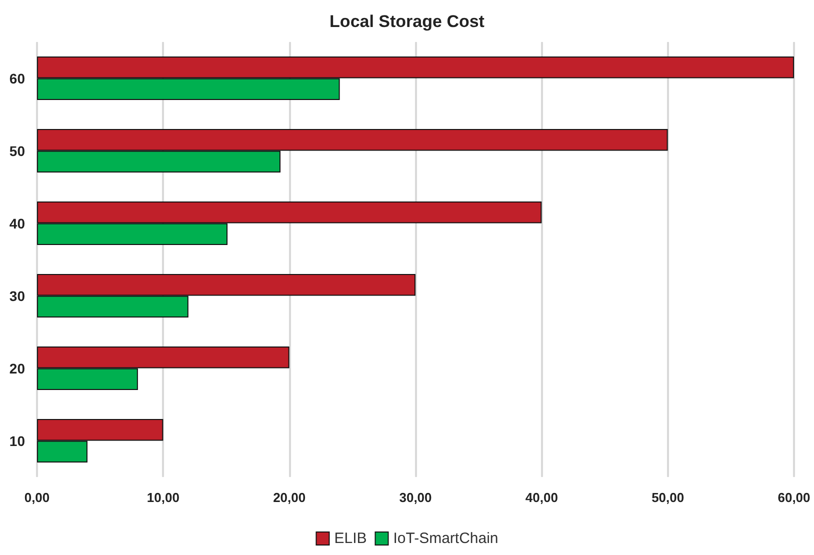  What do you see at coordinates (17, 223) in the screenshot?
I see `y-tick-label: 40` at bounding box center [17, 223].